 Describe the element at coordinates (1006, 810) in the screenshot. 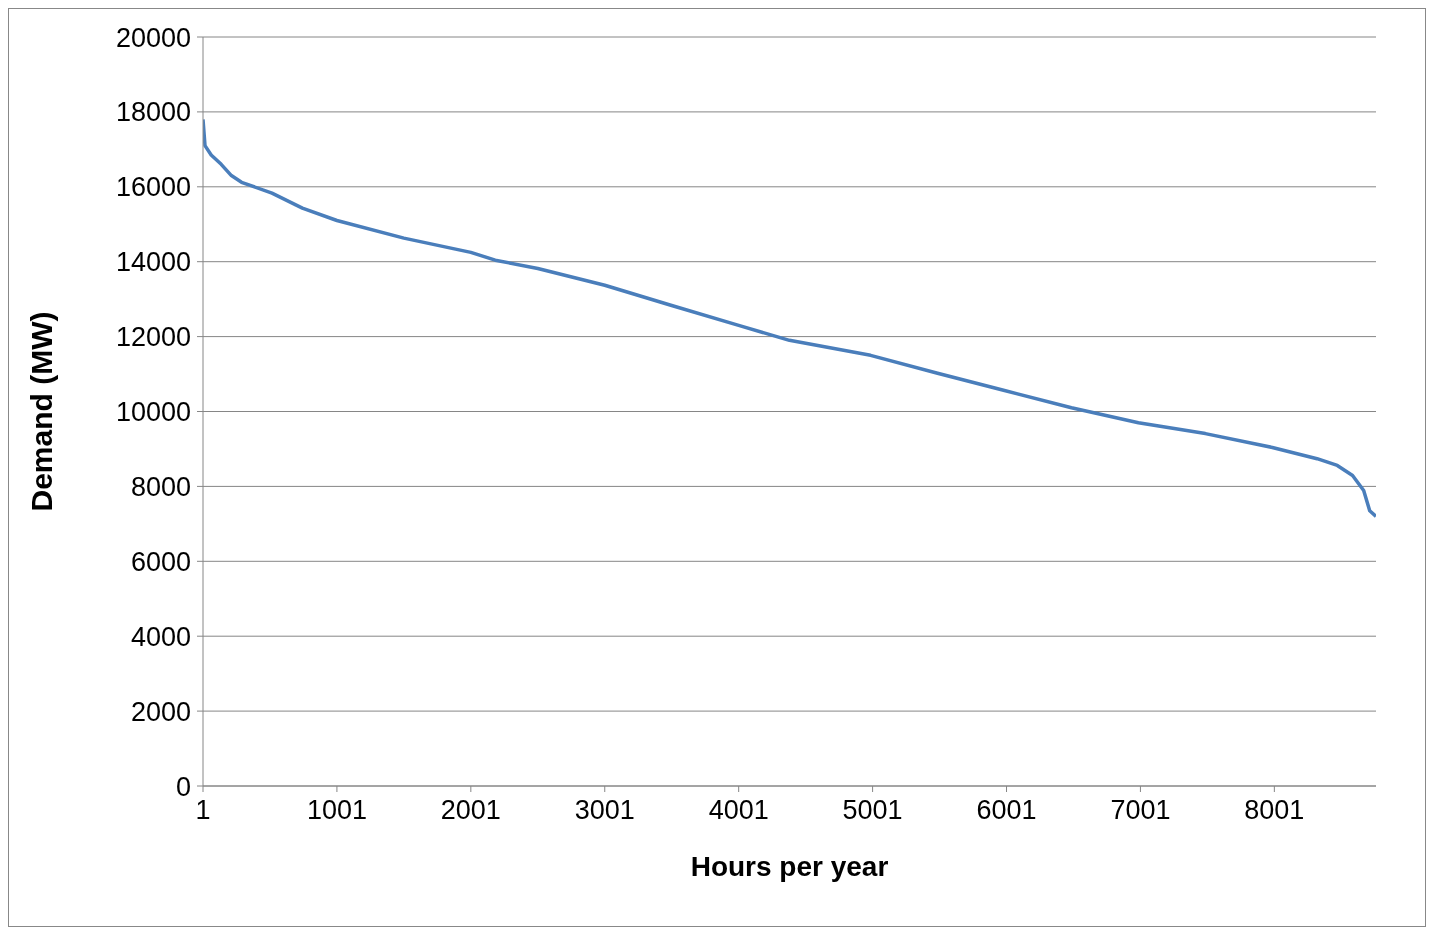

I see `x-tick-label: 6001` at that location.